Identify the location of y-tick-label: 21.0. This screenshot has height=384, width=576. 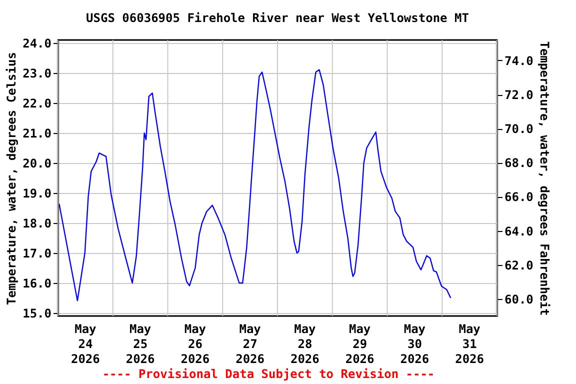
(37, 133).